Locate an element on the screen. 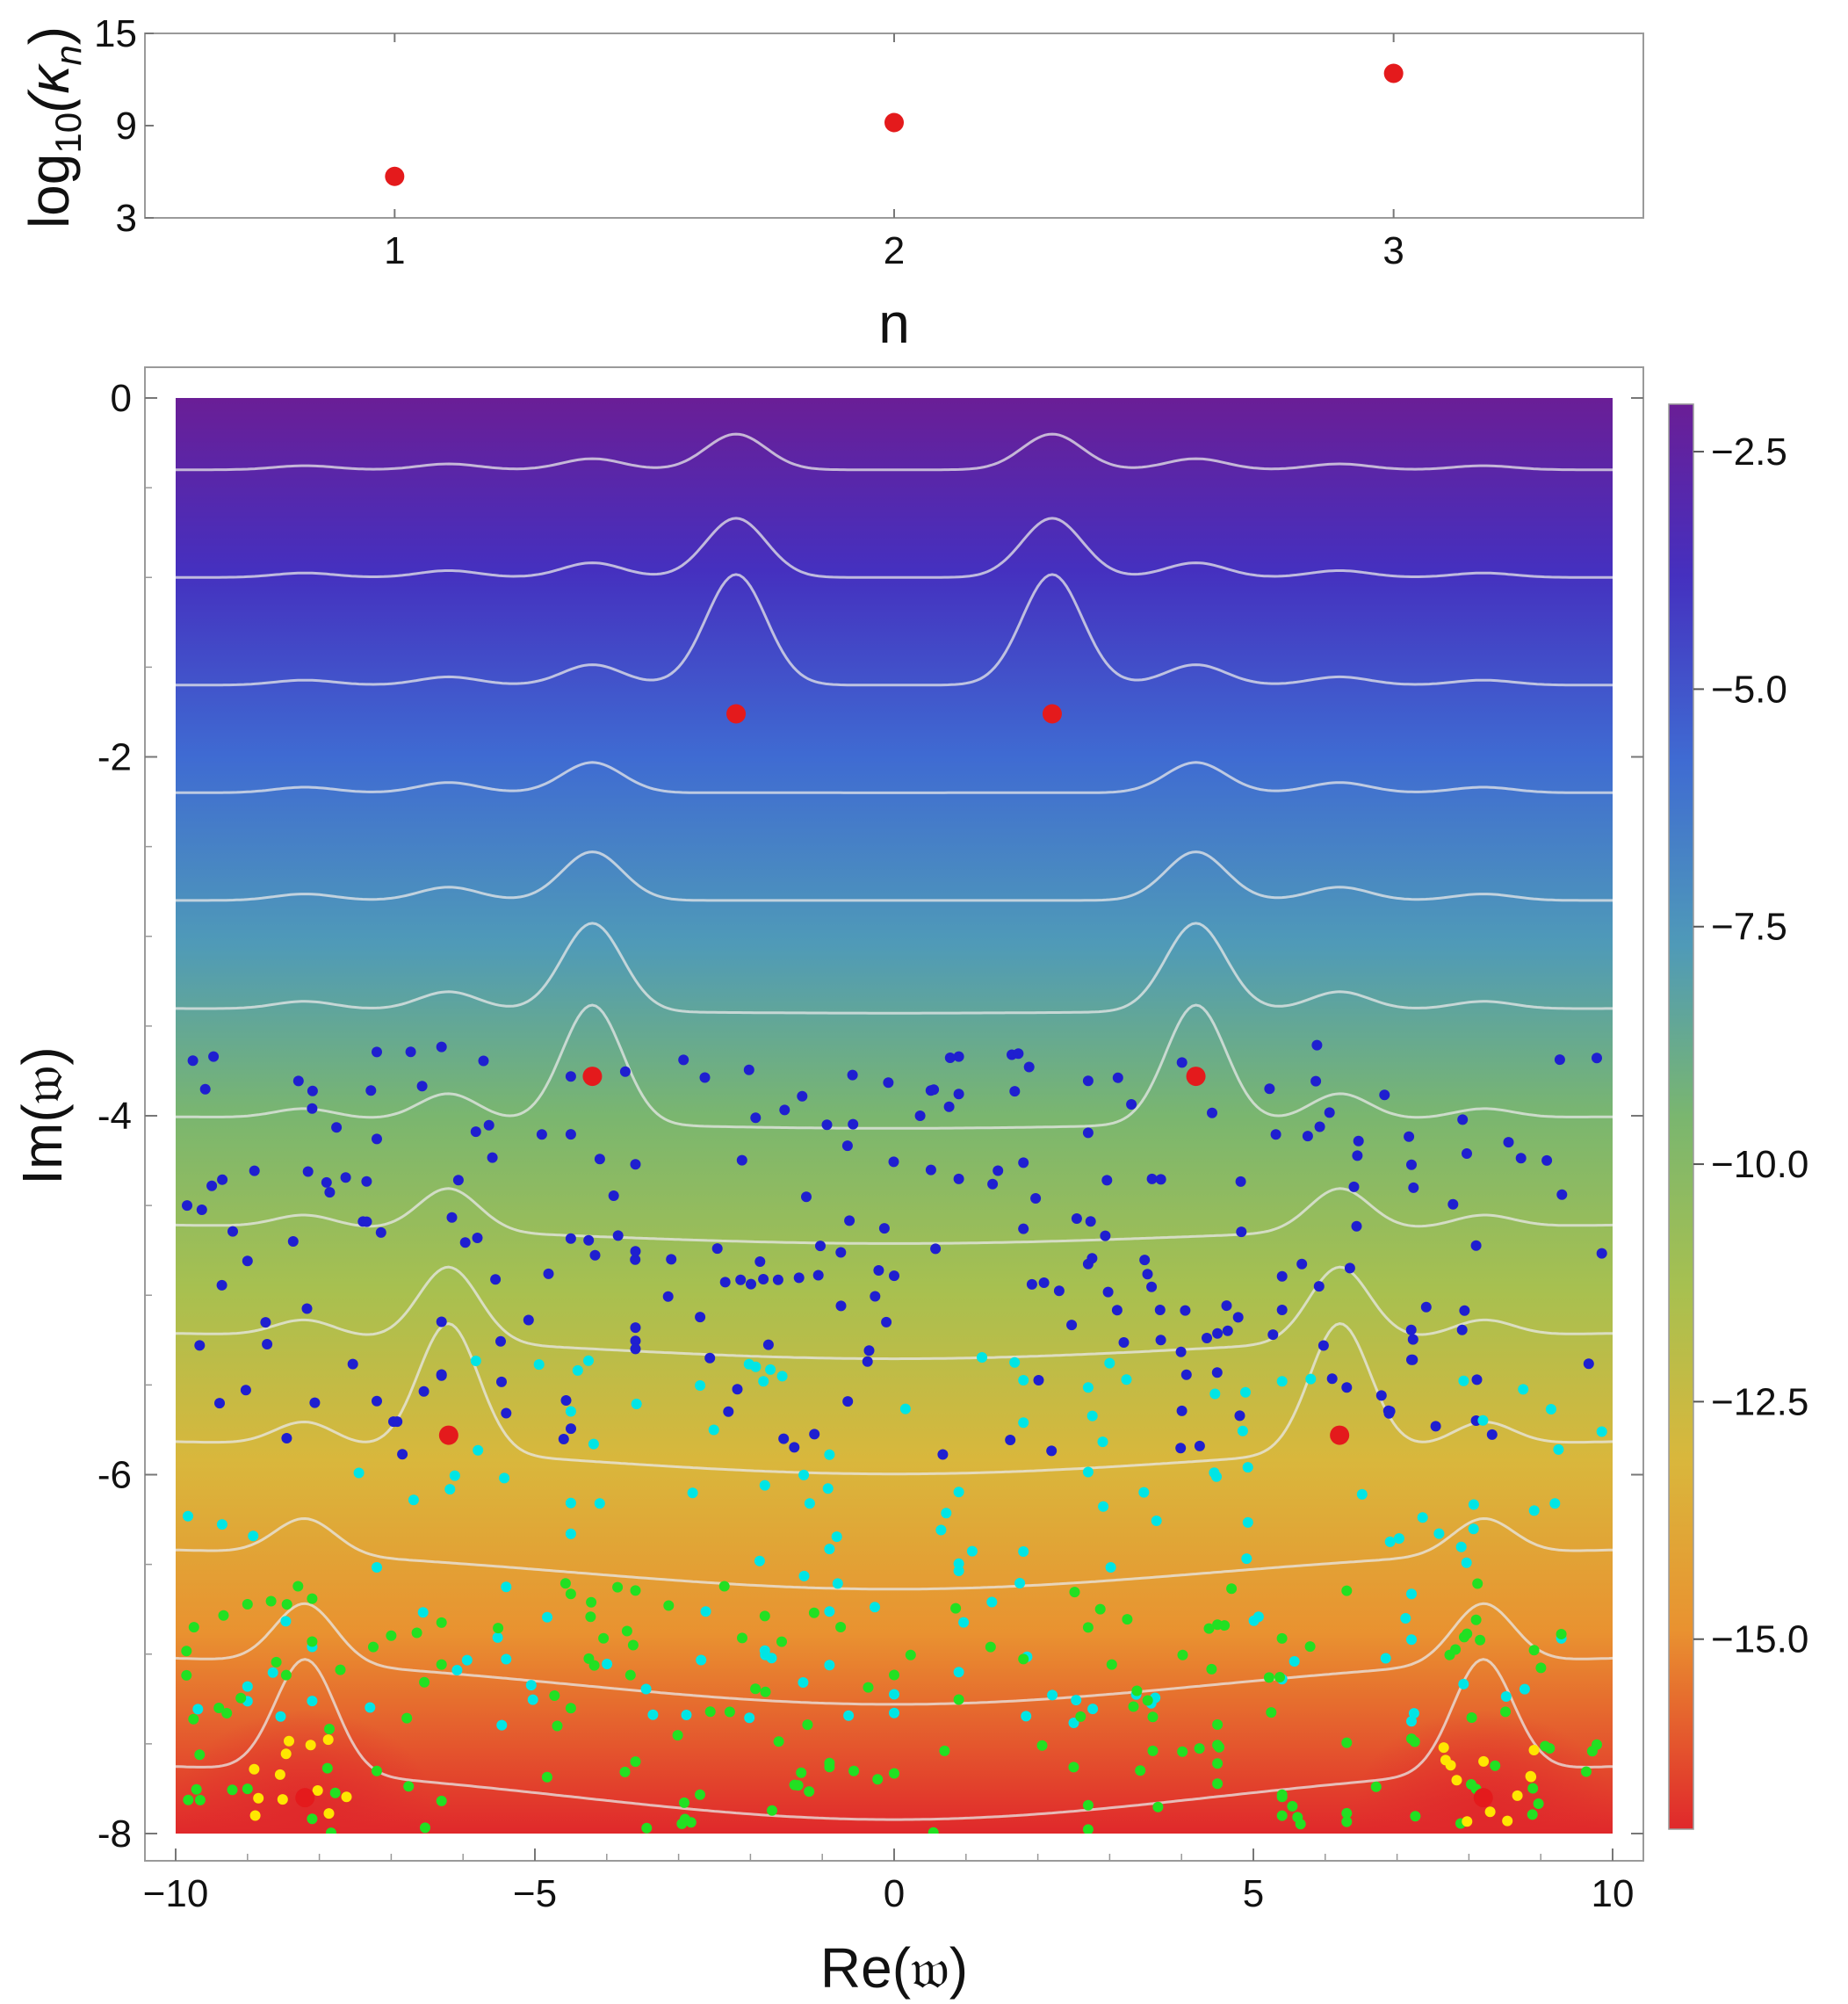  top-xtick-label: 1 is located at coordinates (394, 250).